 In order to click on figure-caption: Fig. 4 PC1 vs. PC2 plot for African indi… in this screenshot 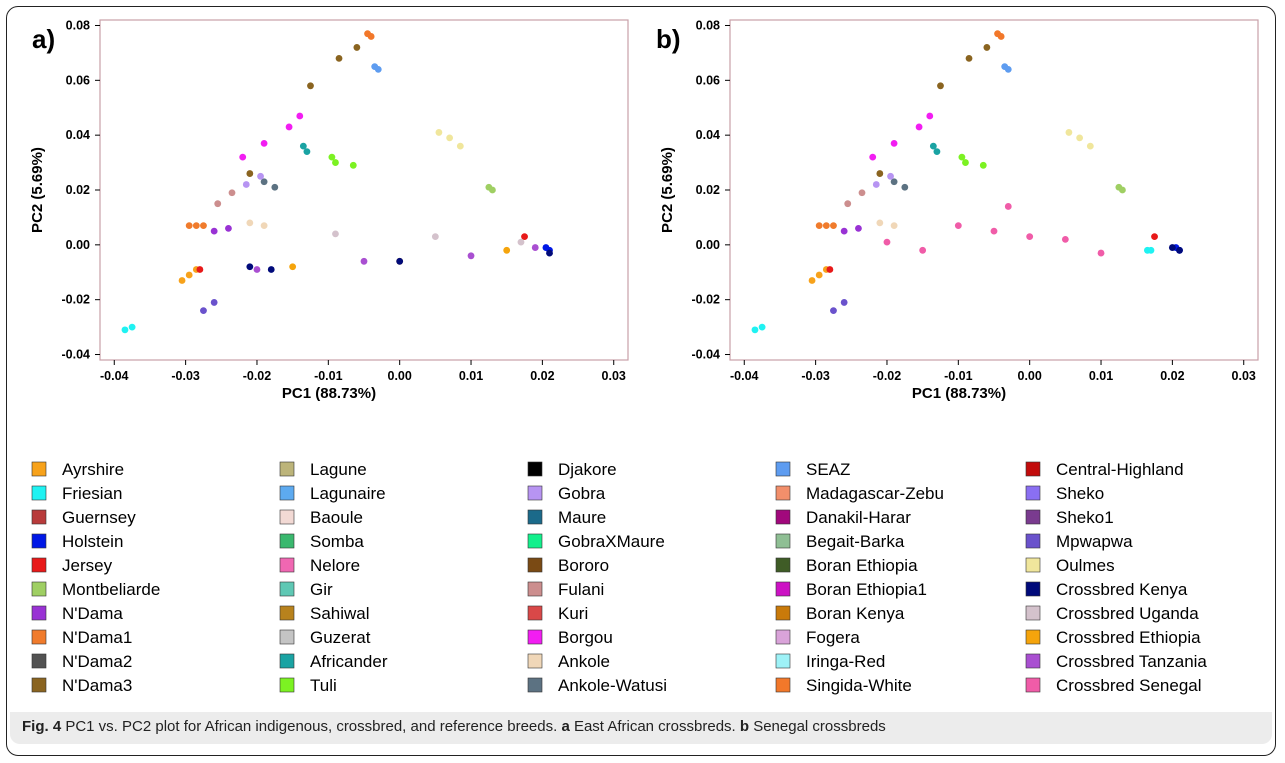, I will do `click(642, 726)`.